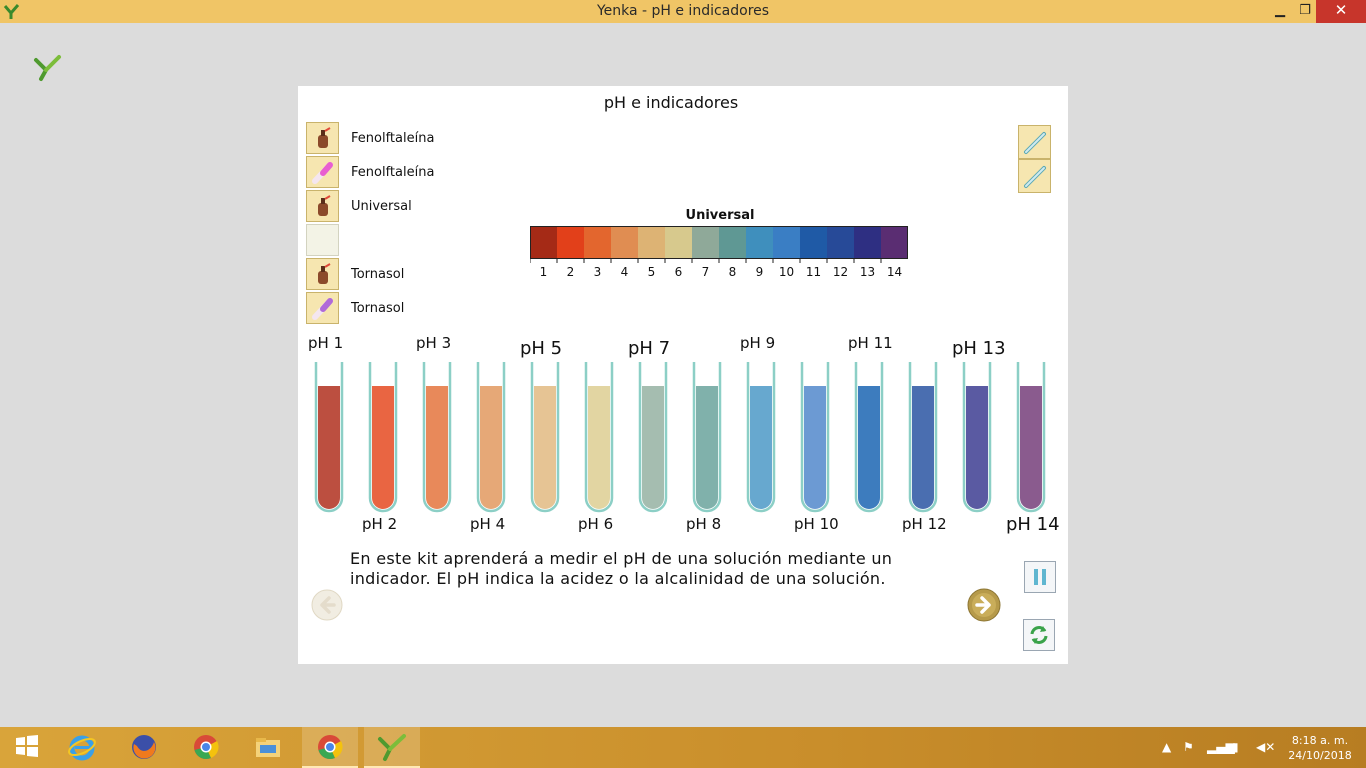  I want to click on ph-label: pH 1, so click(326, 343).